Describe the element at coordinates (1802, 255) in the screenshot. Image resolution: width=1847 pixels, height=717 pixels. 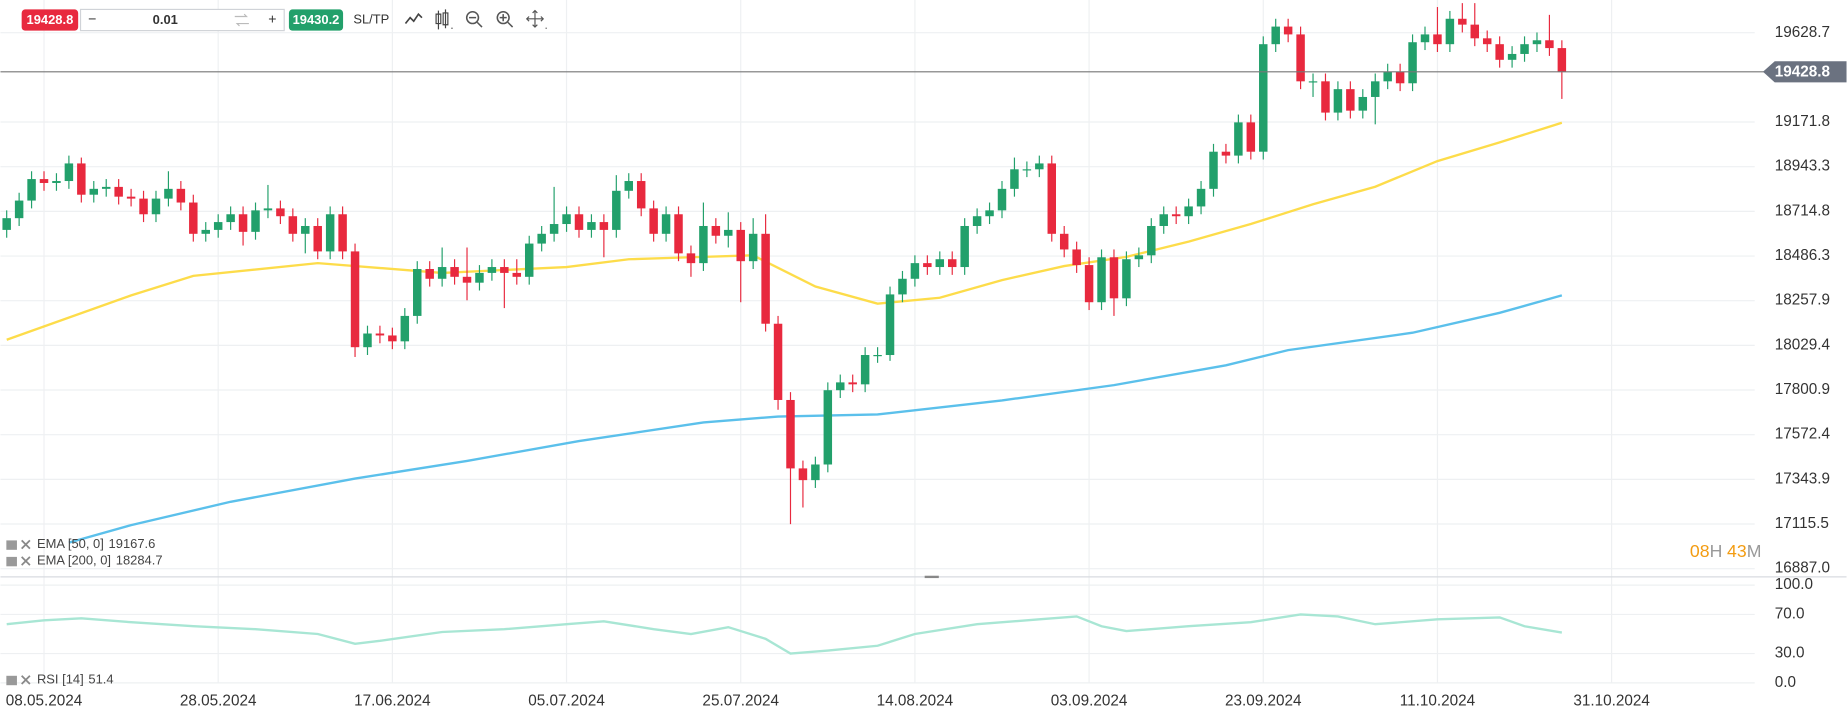
I see `y-tick-label: 18486.3` at that location.